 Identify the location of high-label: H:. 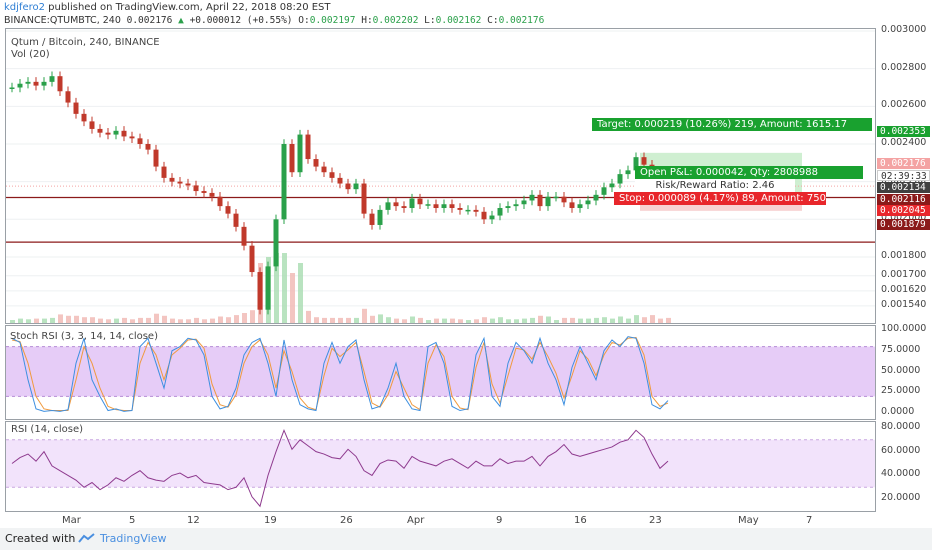
(367, 20).